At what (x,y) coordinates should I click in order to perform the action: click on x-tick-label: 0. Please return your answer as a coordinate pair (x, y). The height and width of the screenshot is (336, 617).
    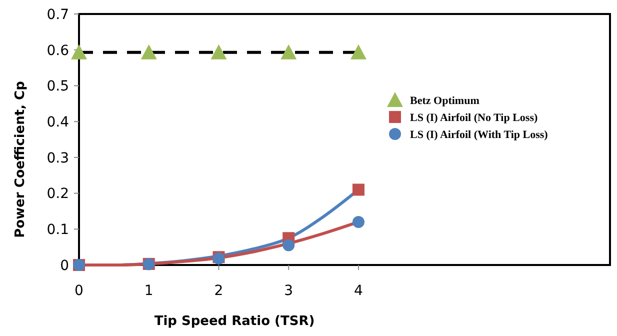
    Looking at the image, I should click on (79, 291).